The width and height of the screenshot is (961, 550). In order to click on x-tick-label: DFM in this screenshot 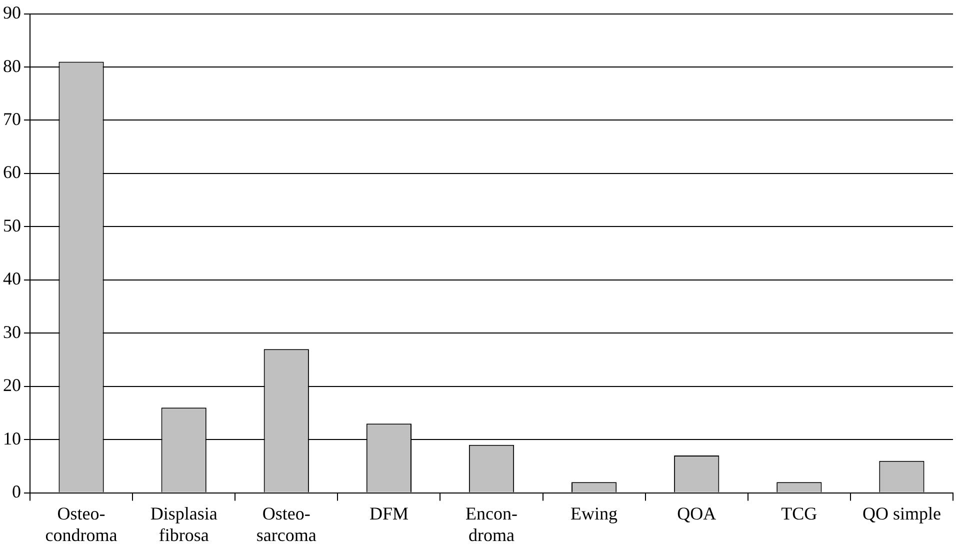, I will do `click(388, 513)`.